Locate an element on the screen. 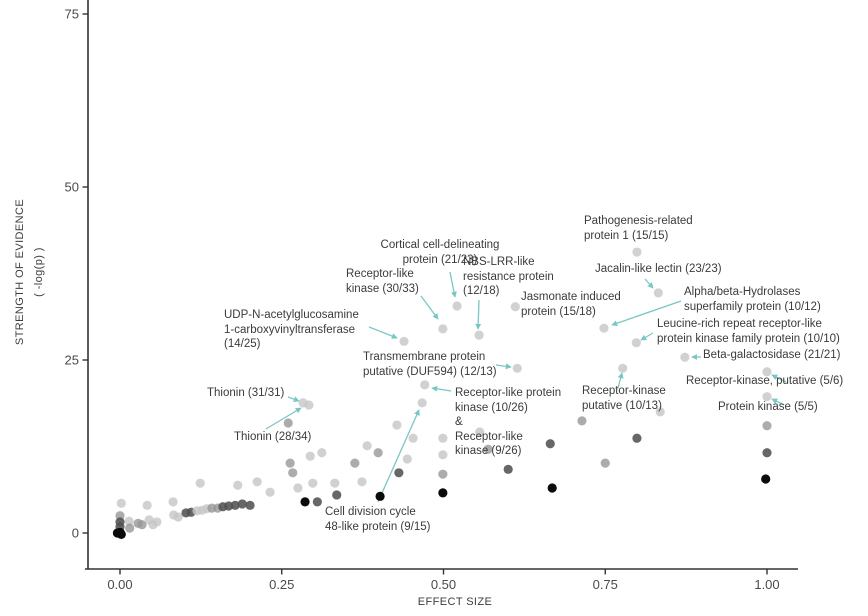  y-axis-title: STRENGTH OF EVIDENCE ( -log(p) ) is located at coordinates (30, 272).